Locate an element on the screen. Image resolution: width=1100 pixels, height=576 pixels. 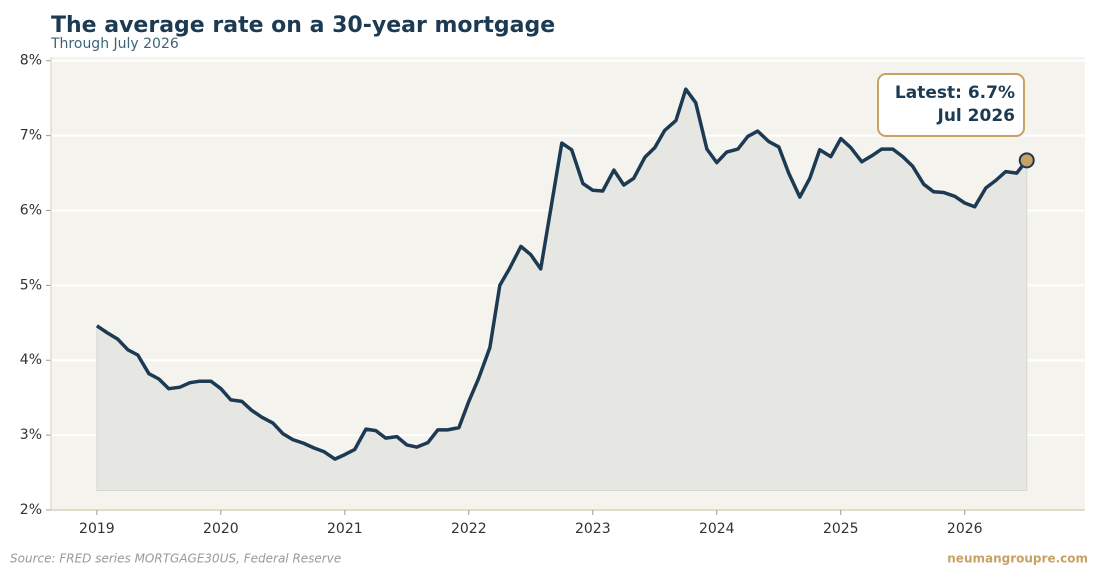
x-tick-label: 2019 is located at coordinates (97, 529).